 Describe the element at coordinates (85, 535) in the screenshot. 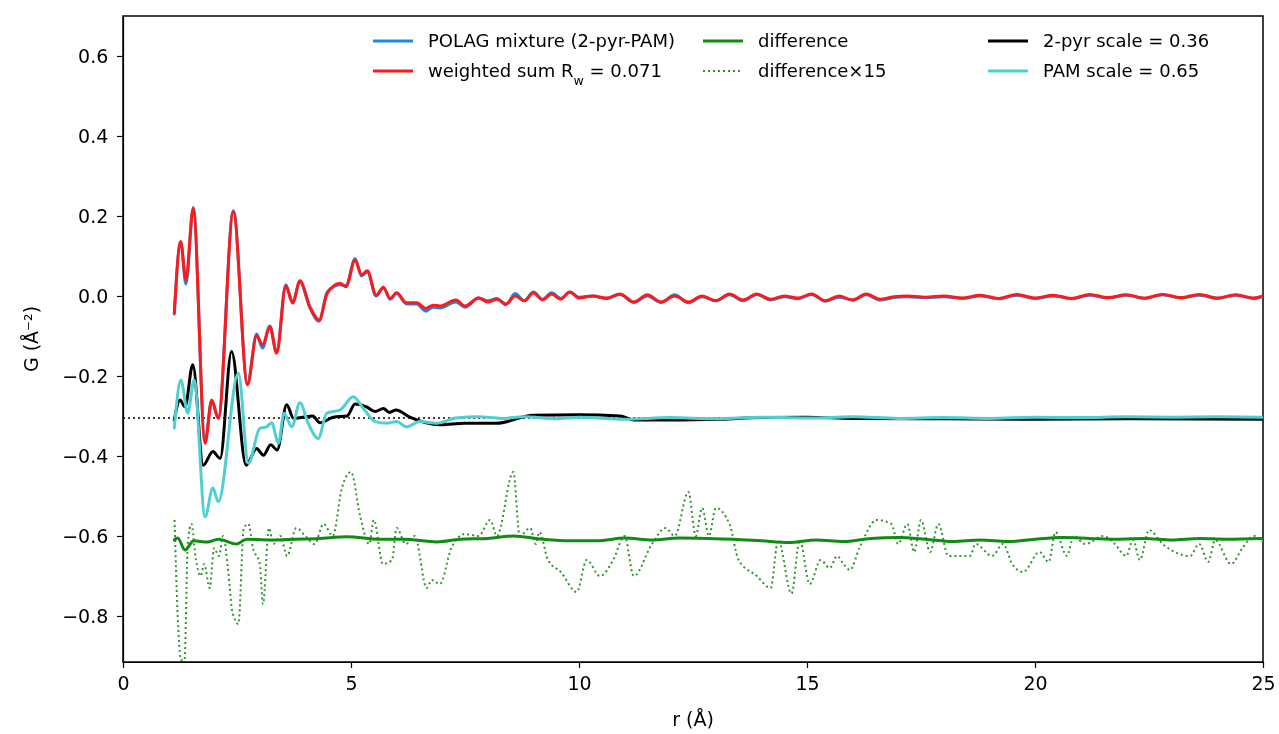

I see `y-tick-label: −0.6` at that location.